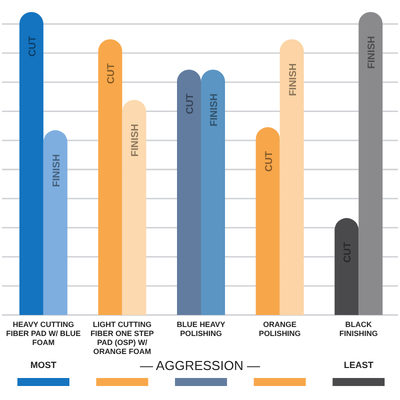 The width and height of the screenshot is (400, 400). Describe the element at coordinates (136, 140) in the screenshot. I see `series-label: FINISH` at that location.